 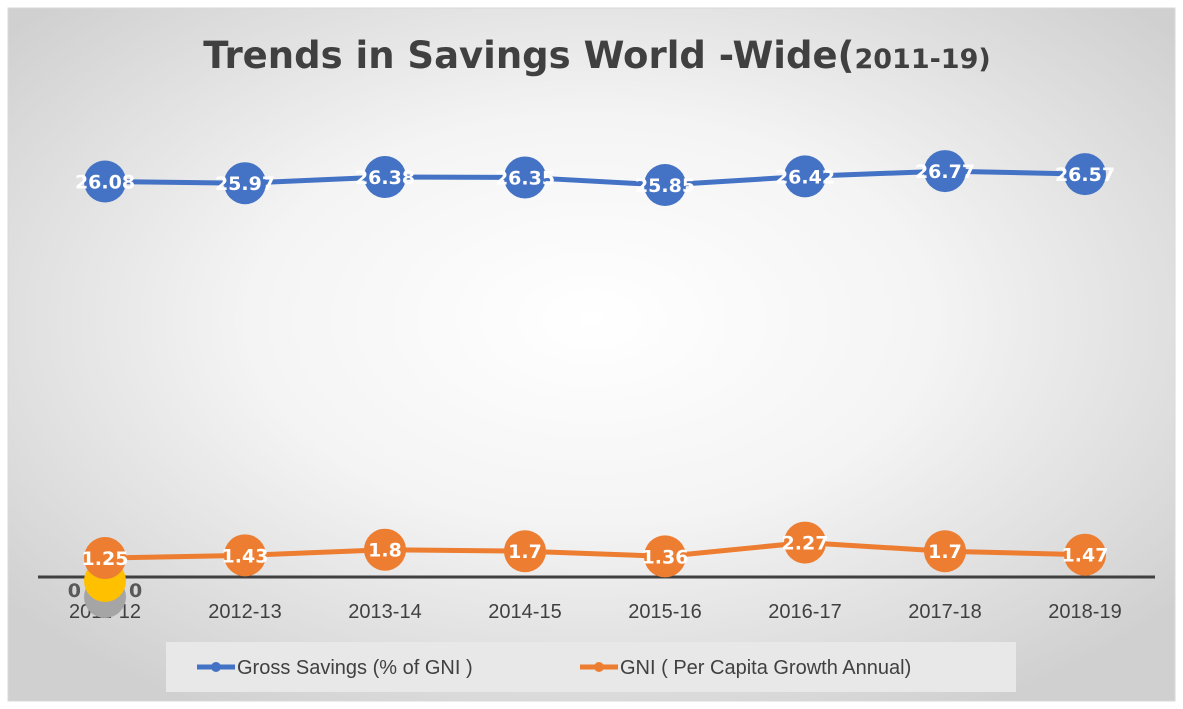 What do you see at coordinates (1084, 612) in the screenshot?
I see `x-tick-label: 2018-19` at bounding box center [1084, 612].